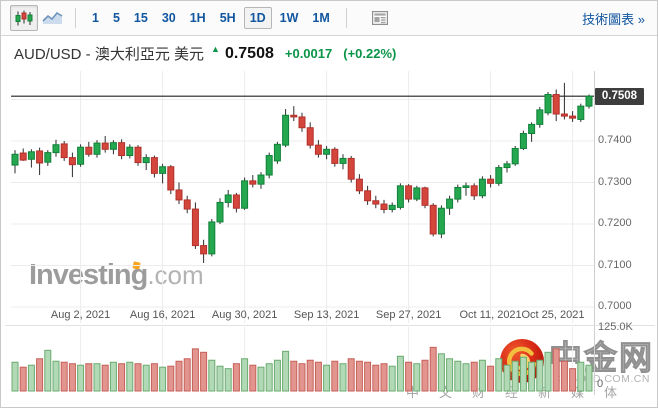 This screenshot has height=408, width=658. I want to click on interval-button-1d: 1D, so click(257, 18).